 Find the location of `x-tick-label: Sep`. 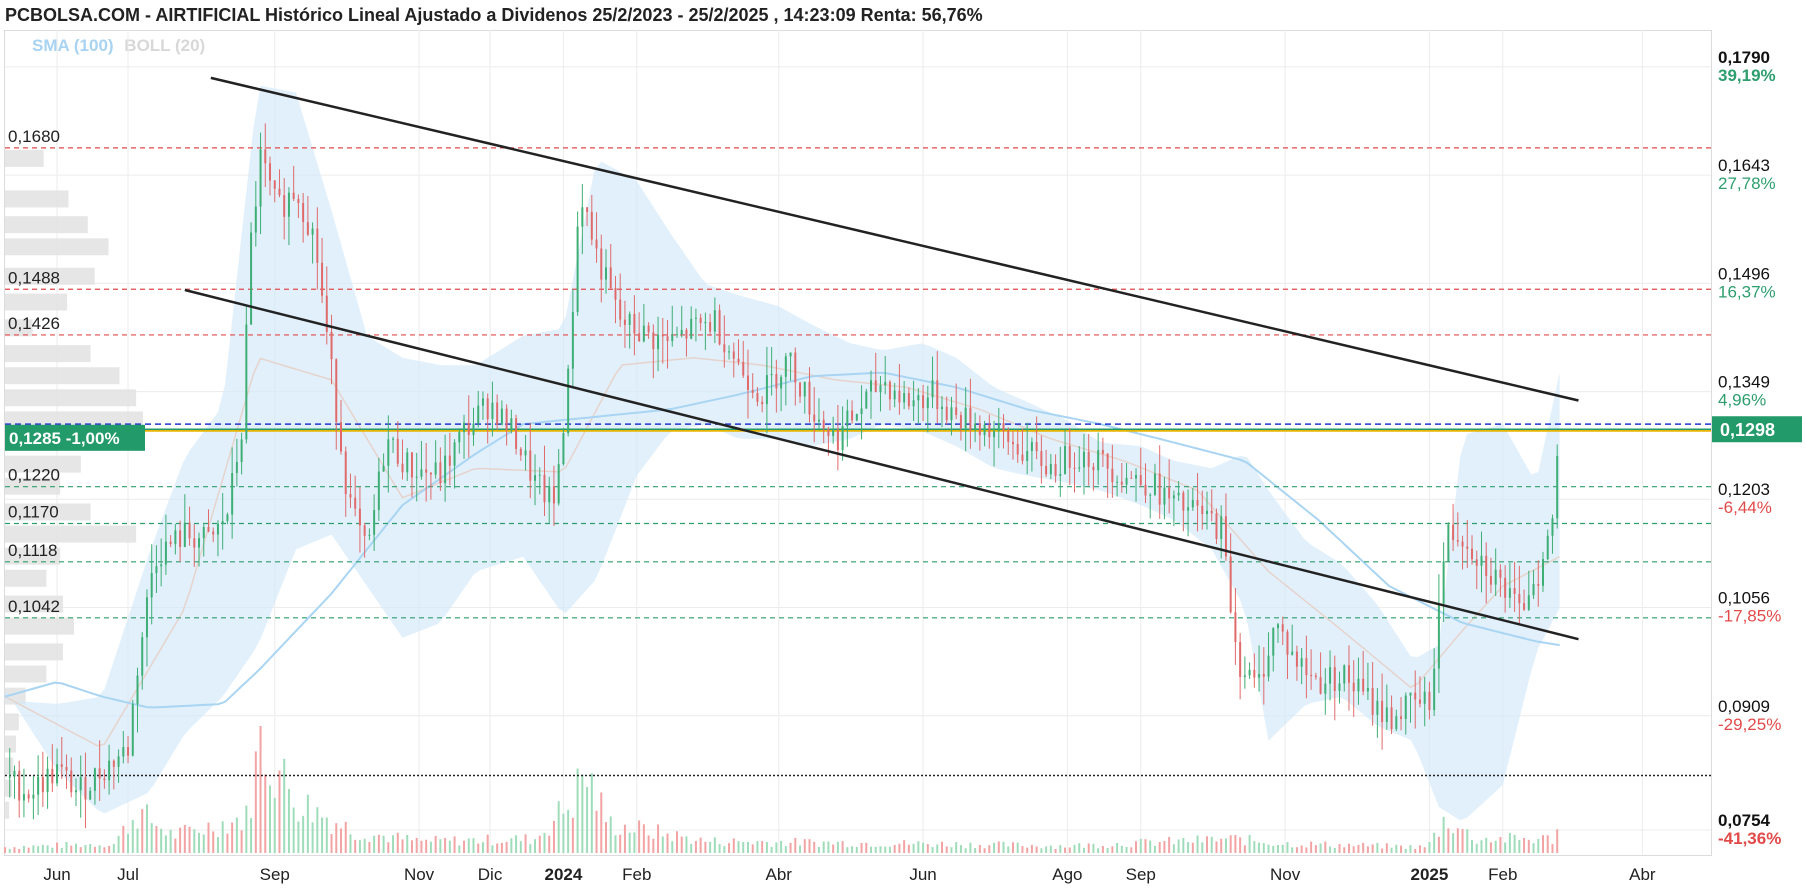

x-tick-label: Sep is located at coordinates (275, 874).